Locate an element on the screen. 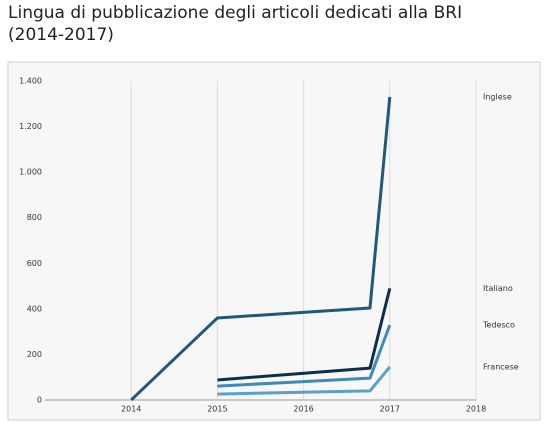 This screenshot has height=430, width=548. y-tick-label: 400 is located at coordinates (34, 308).